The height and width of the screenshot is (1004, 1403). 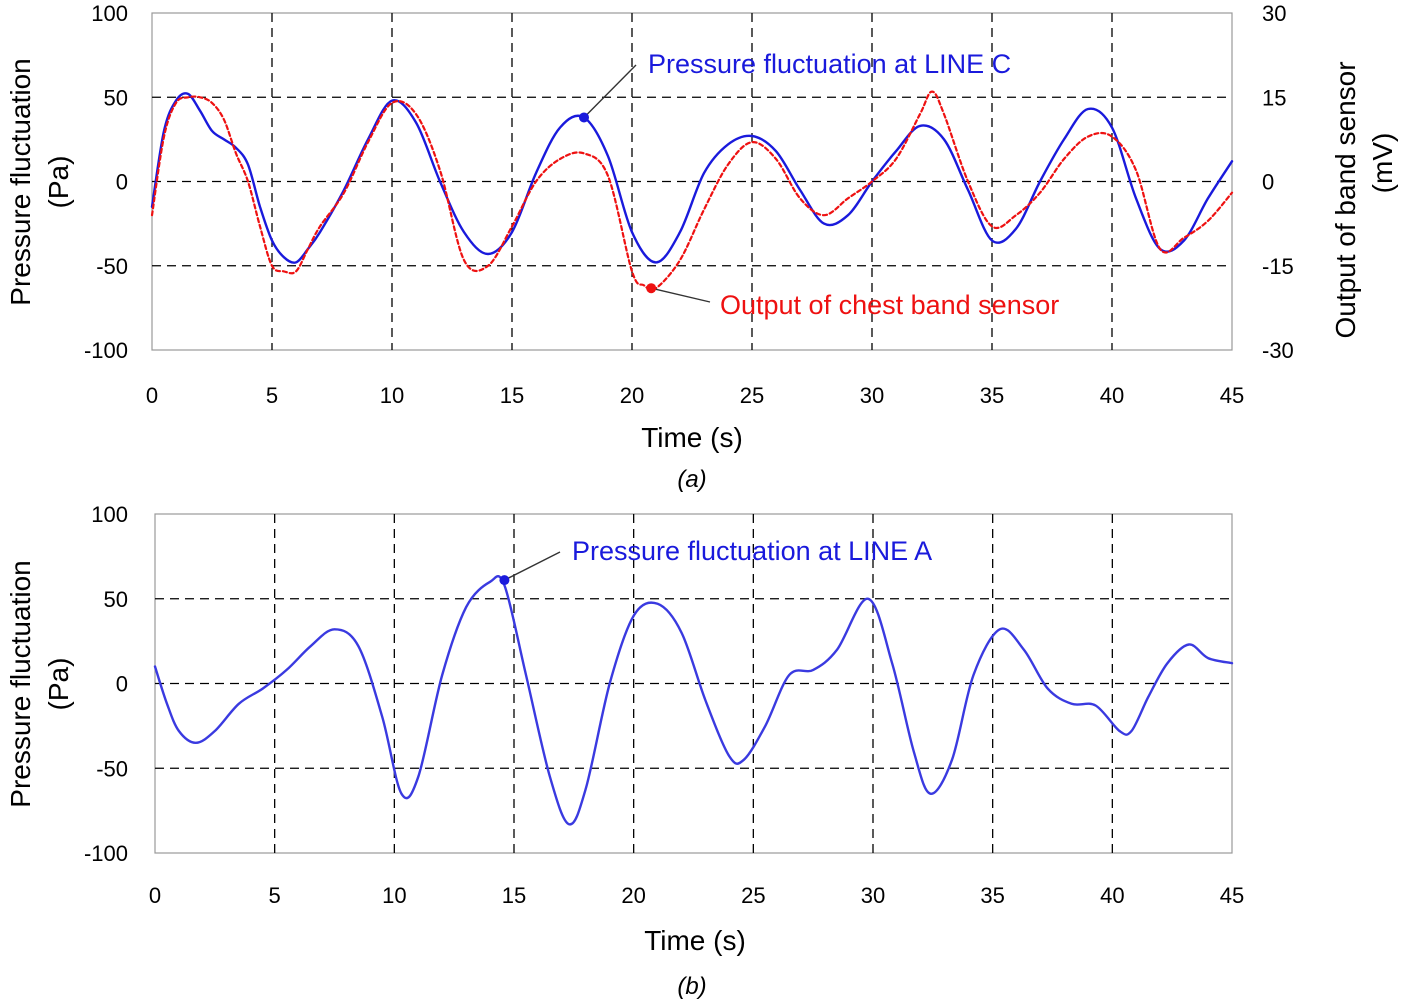 I want to click on chart-a-y2-axis-title-line1: Output of band sensor, so click(x=1345, y=199).